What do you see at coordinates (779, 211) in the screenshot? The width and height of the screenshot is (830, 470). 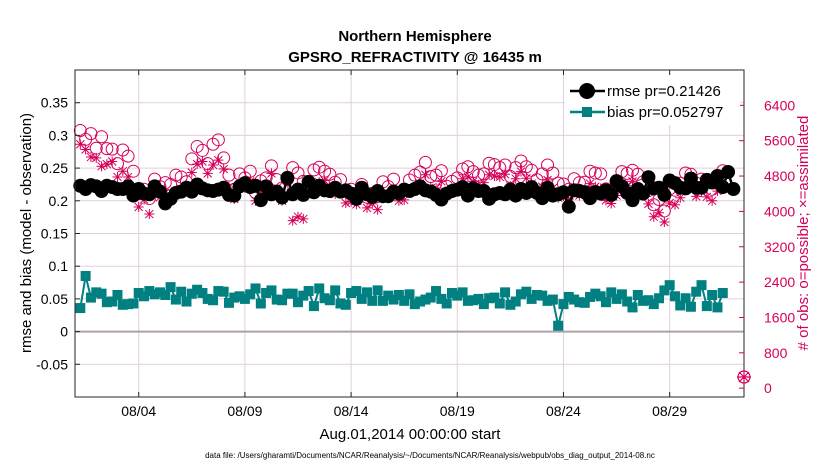 I see `y-right-tick-label: 4000` at bounding box center [779, 211].